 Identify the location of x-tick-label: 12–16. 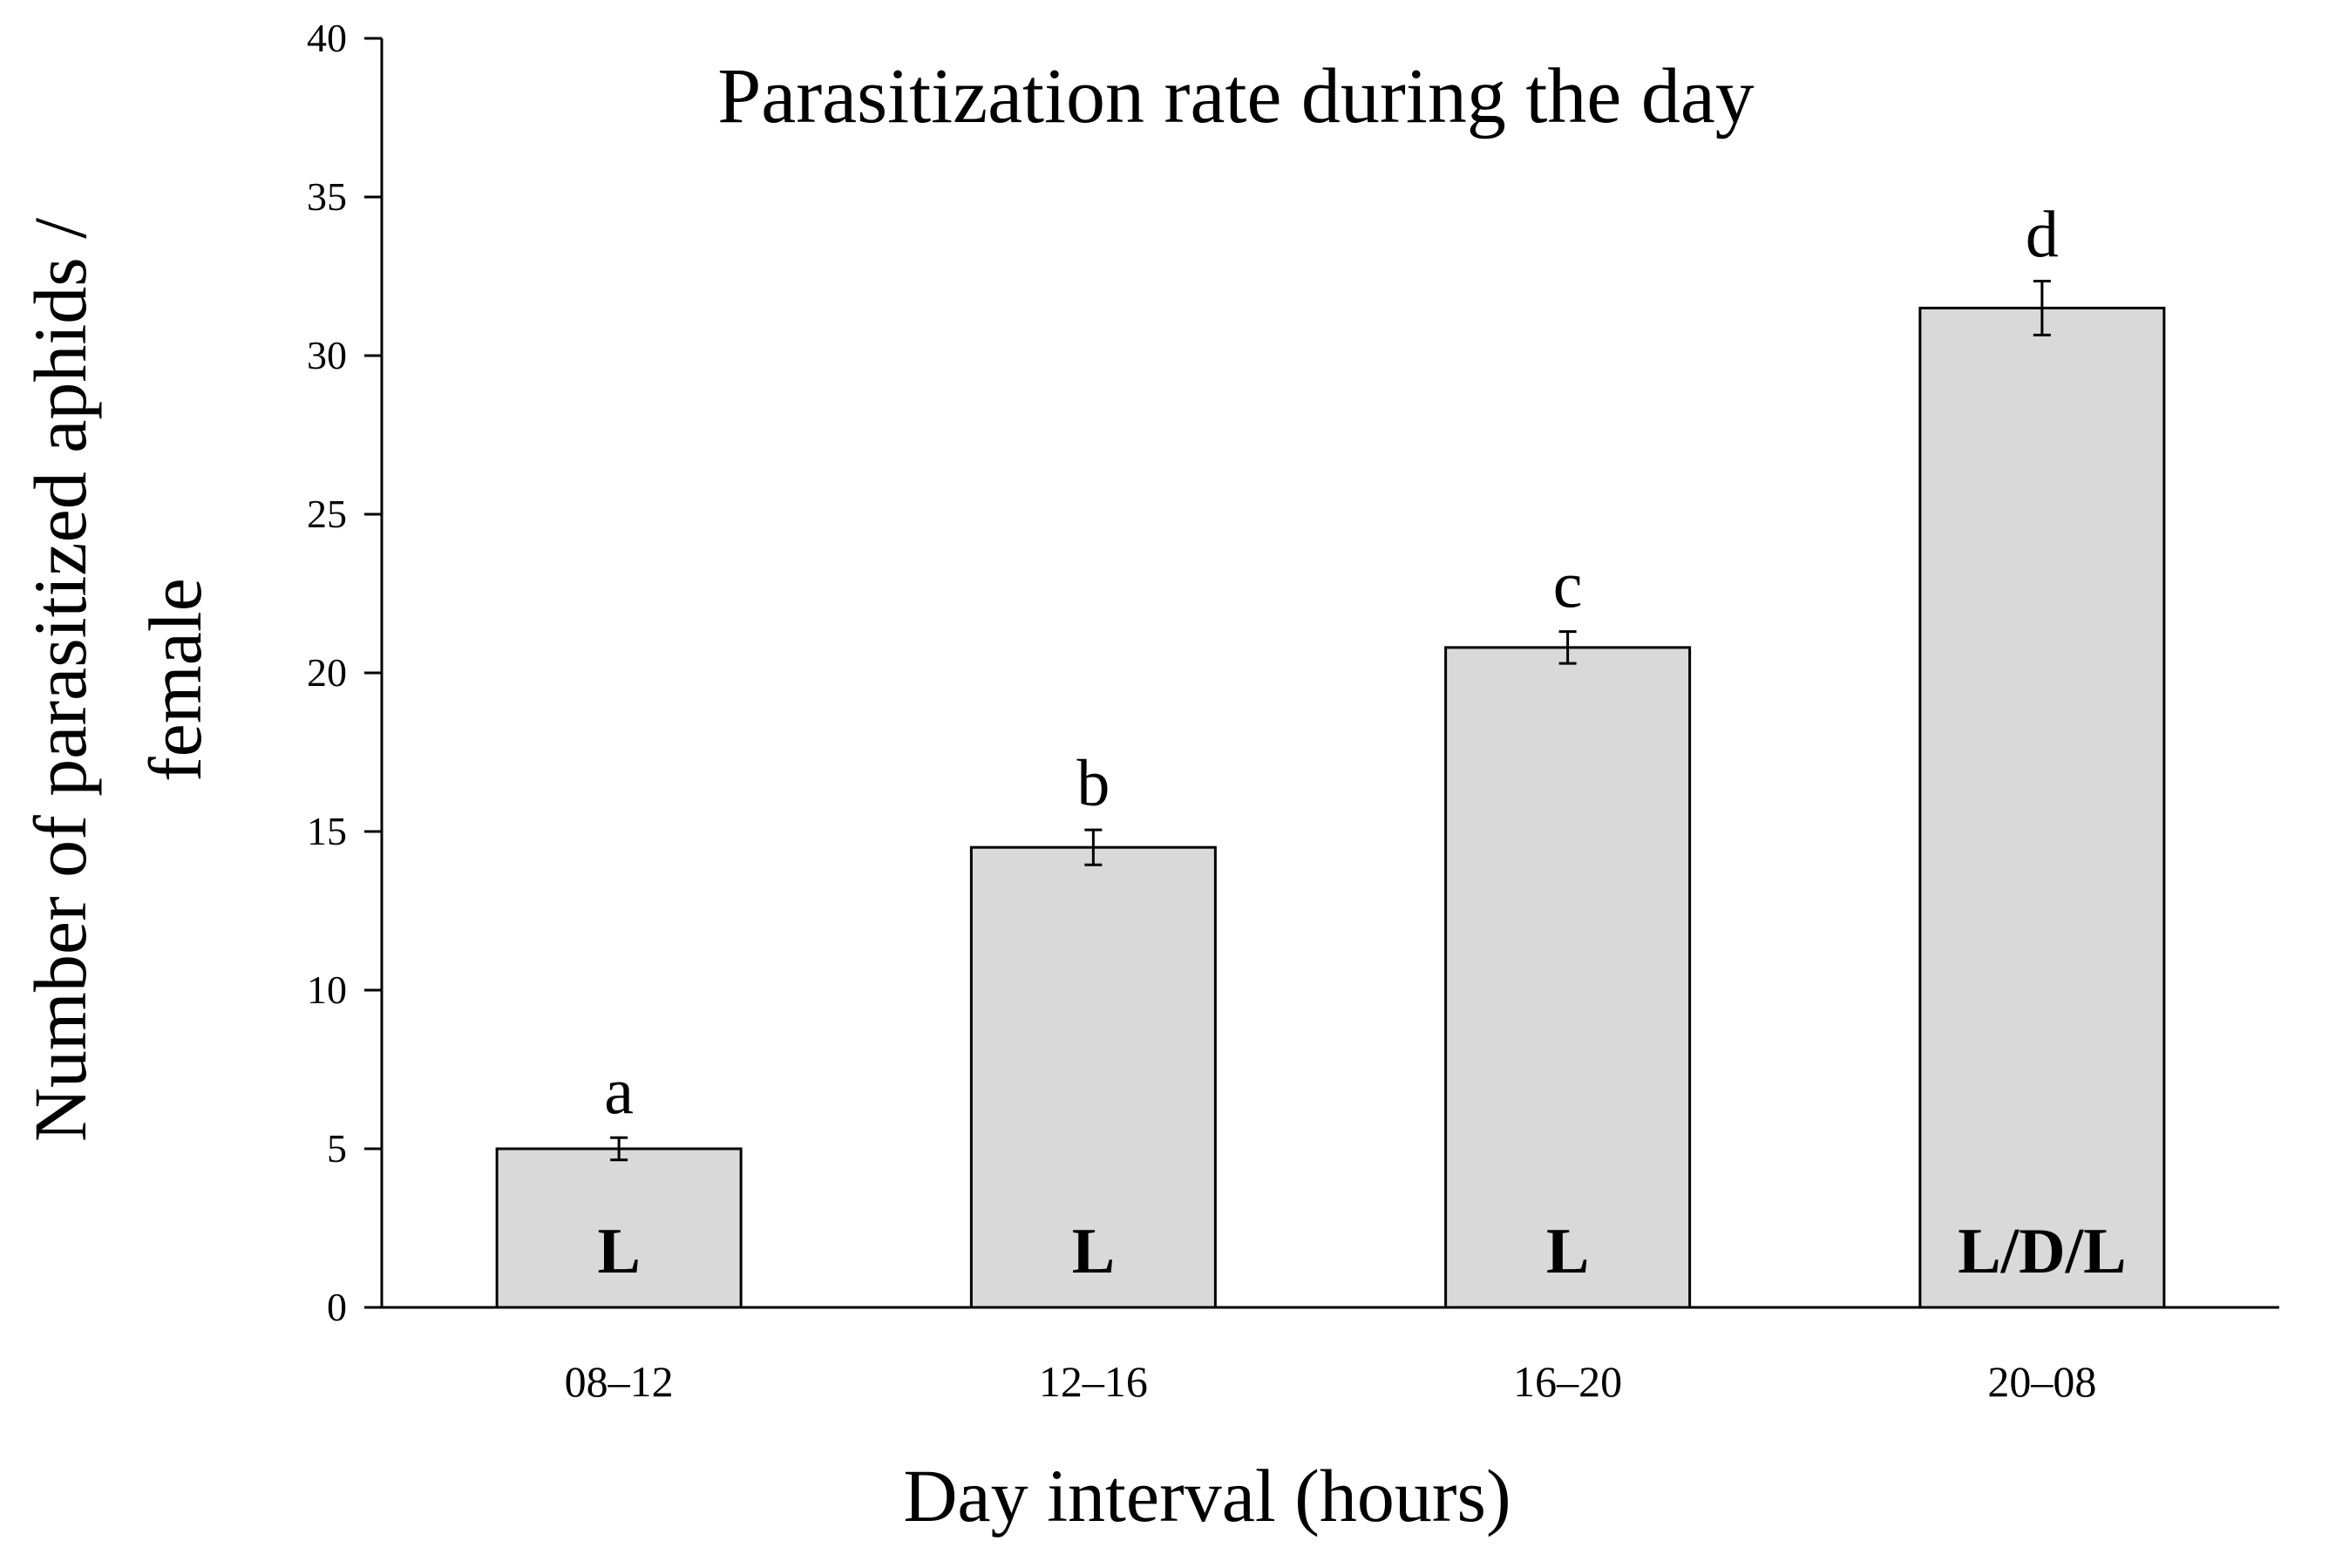
(1094, 1381).